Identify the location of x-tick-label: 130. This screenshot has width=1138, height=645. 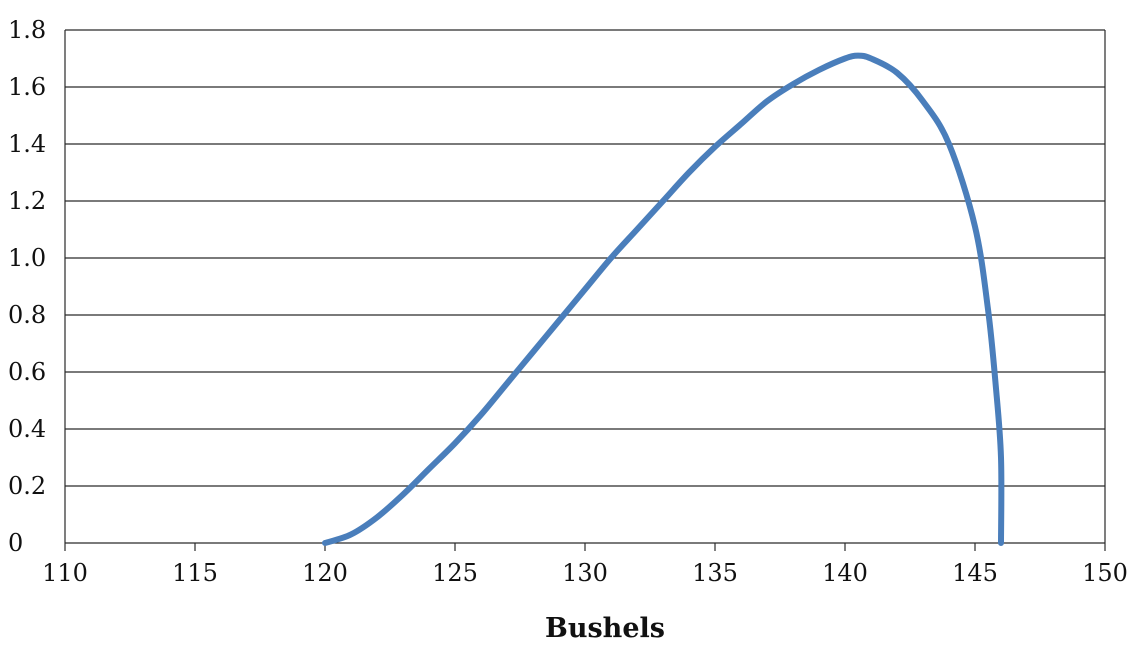
(585, 573).